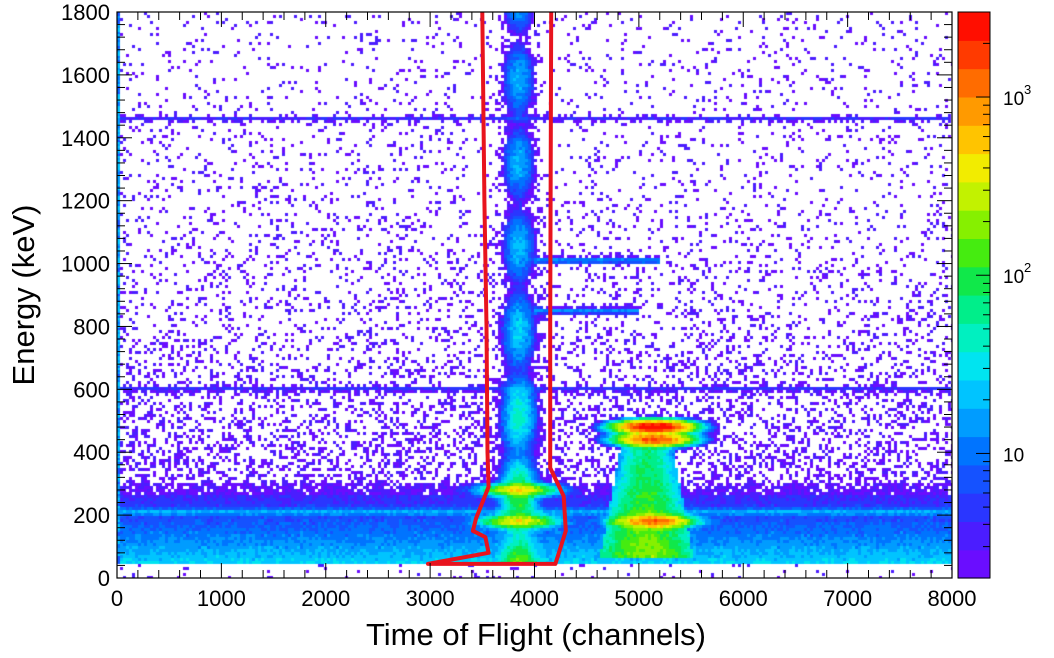  I want to click on x-tick-label: 0, so click(117, 598).